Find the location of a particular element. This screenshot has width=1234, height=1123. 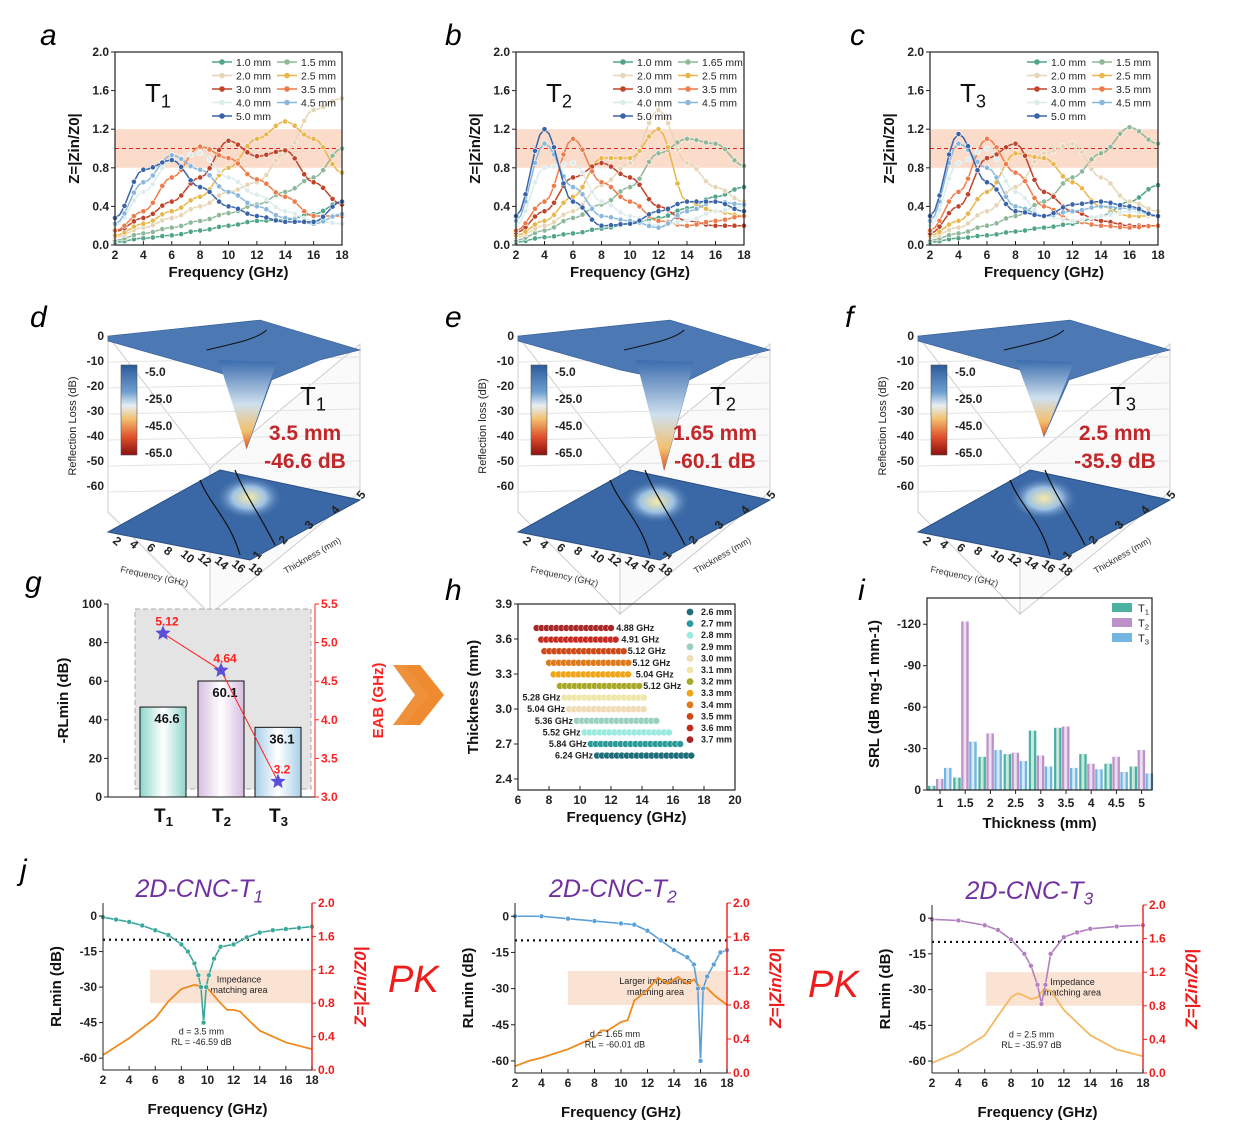

eab-label: 5.52 GHz is located at coordinates (562, 732).